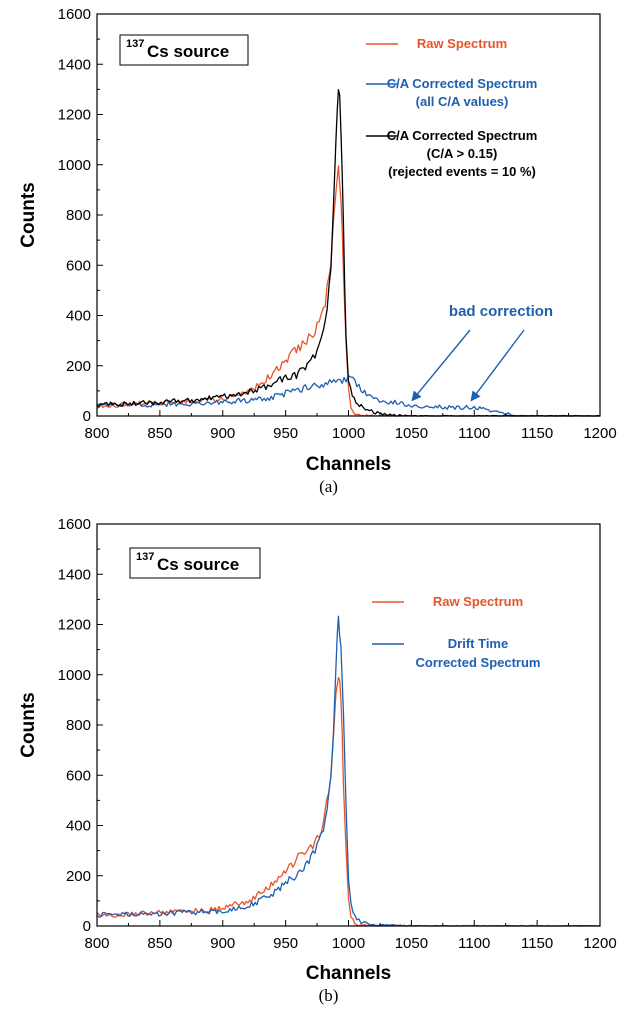  I want to click on legend-entry-text: Corrected Spectrum, so click(478, 662).